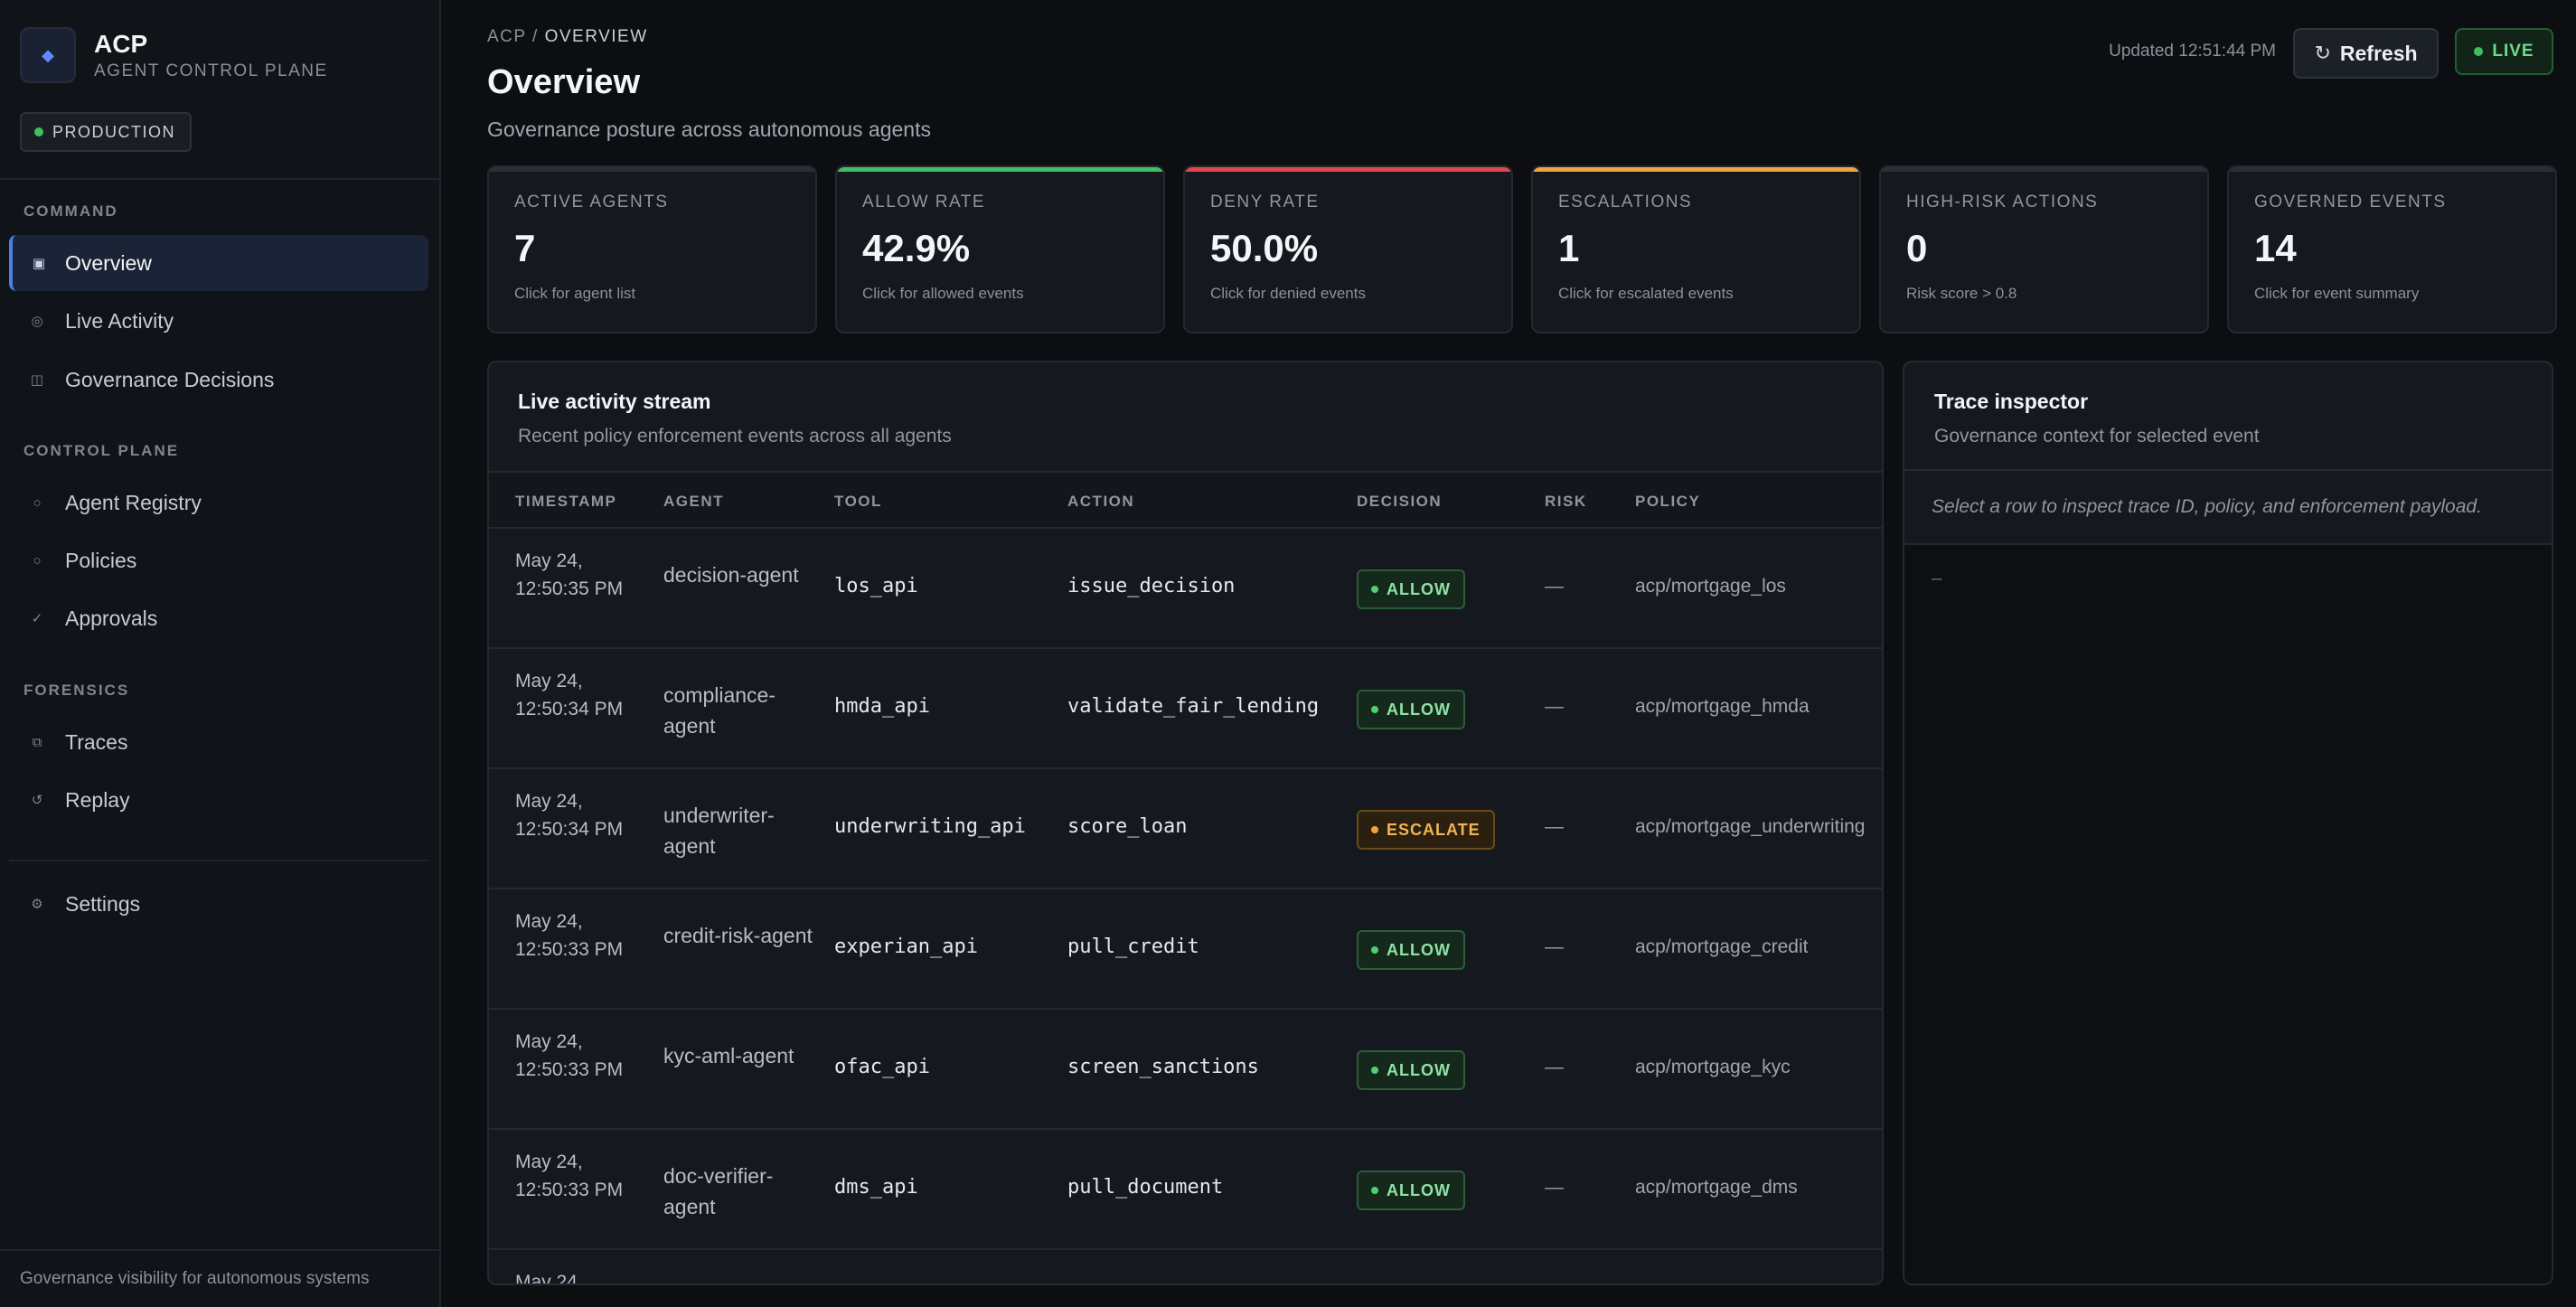 This screenshot has height=1307, width=2576. I want to click on live-badge: LIVE, so click(2504, 51).